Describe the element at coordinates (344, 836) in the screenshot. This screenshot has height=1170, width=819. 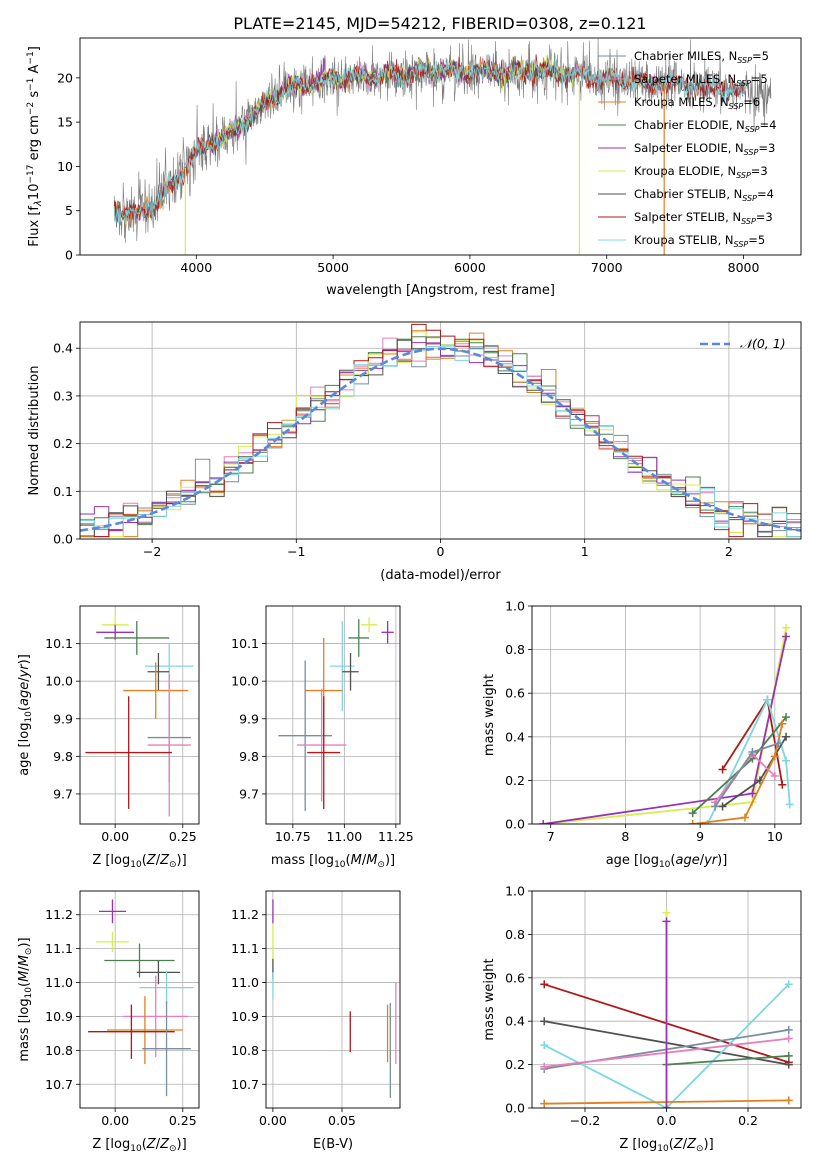
I see `x-tick-label: 11.00` at that location.